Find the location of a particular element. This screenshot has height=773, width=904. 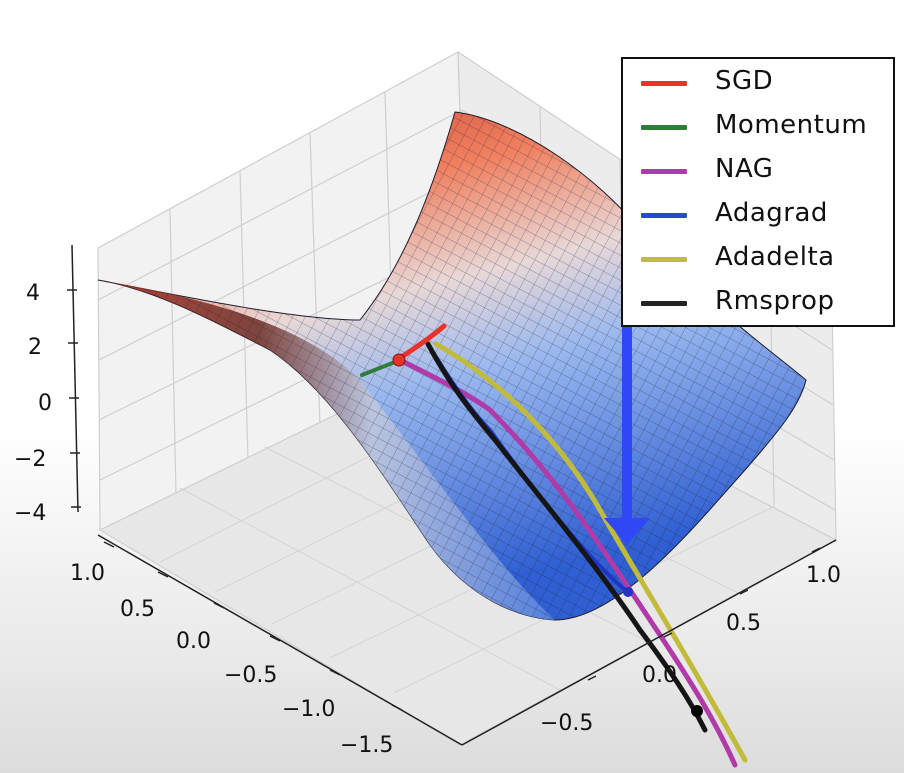

z-tick-label: 4 is located at coordinates (33, 293).